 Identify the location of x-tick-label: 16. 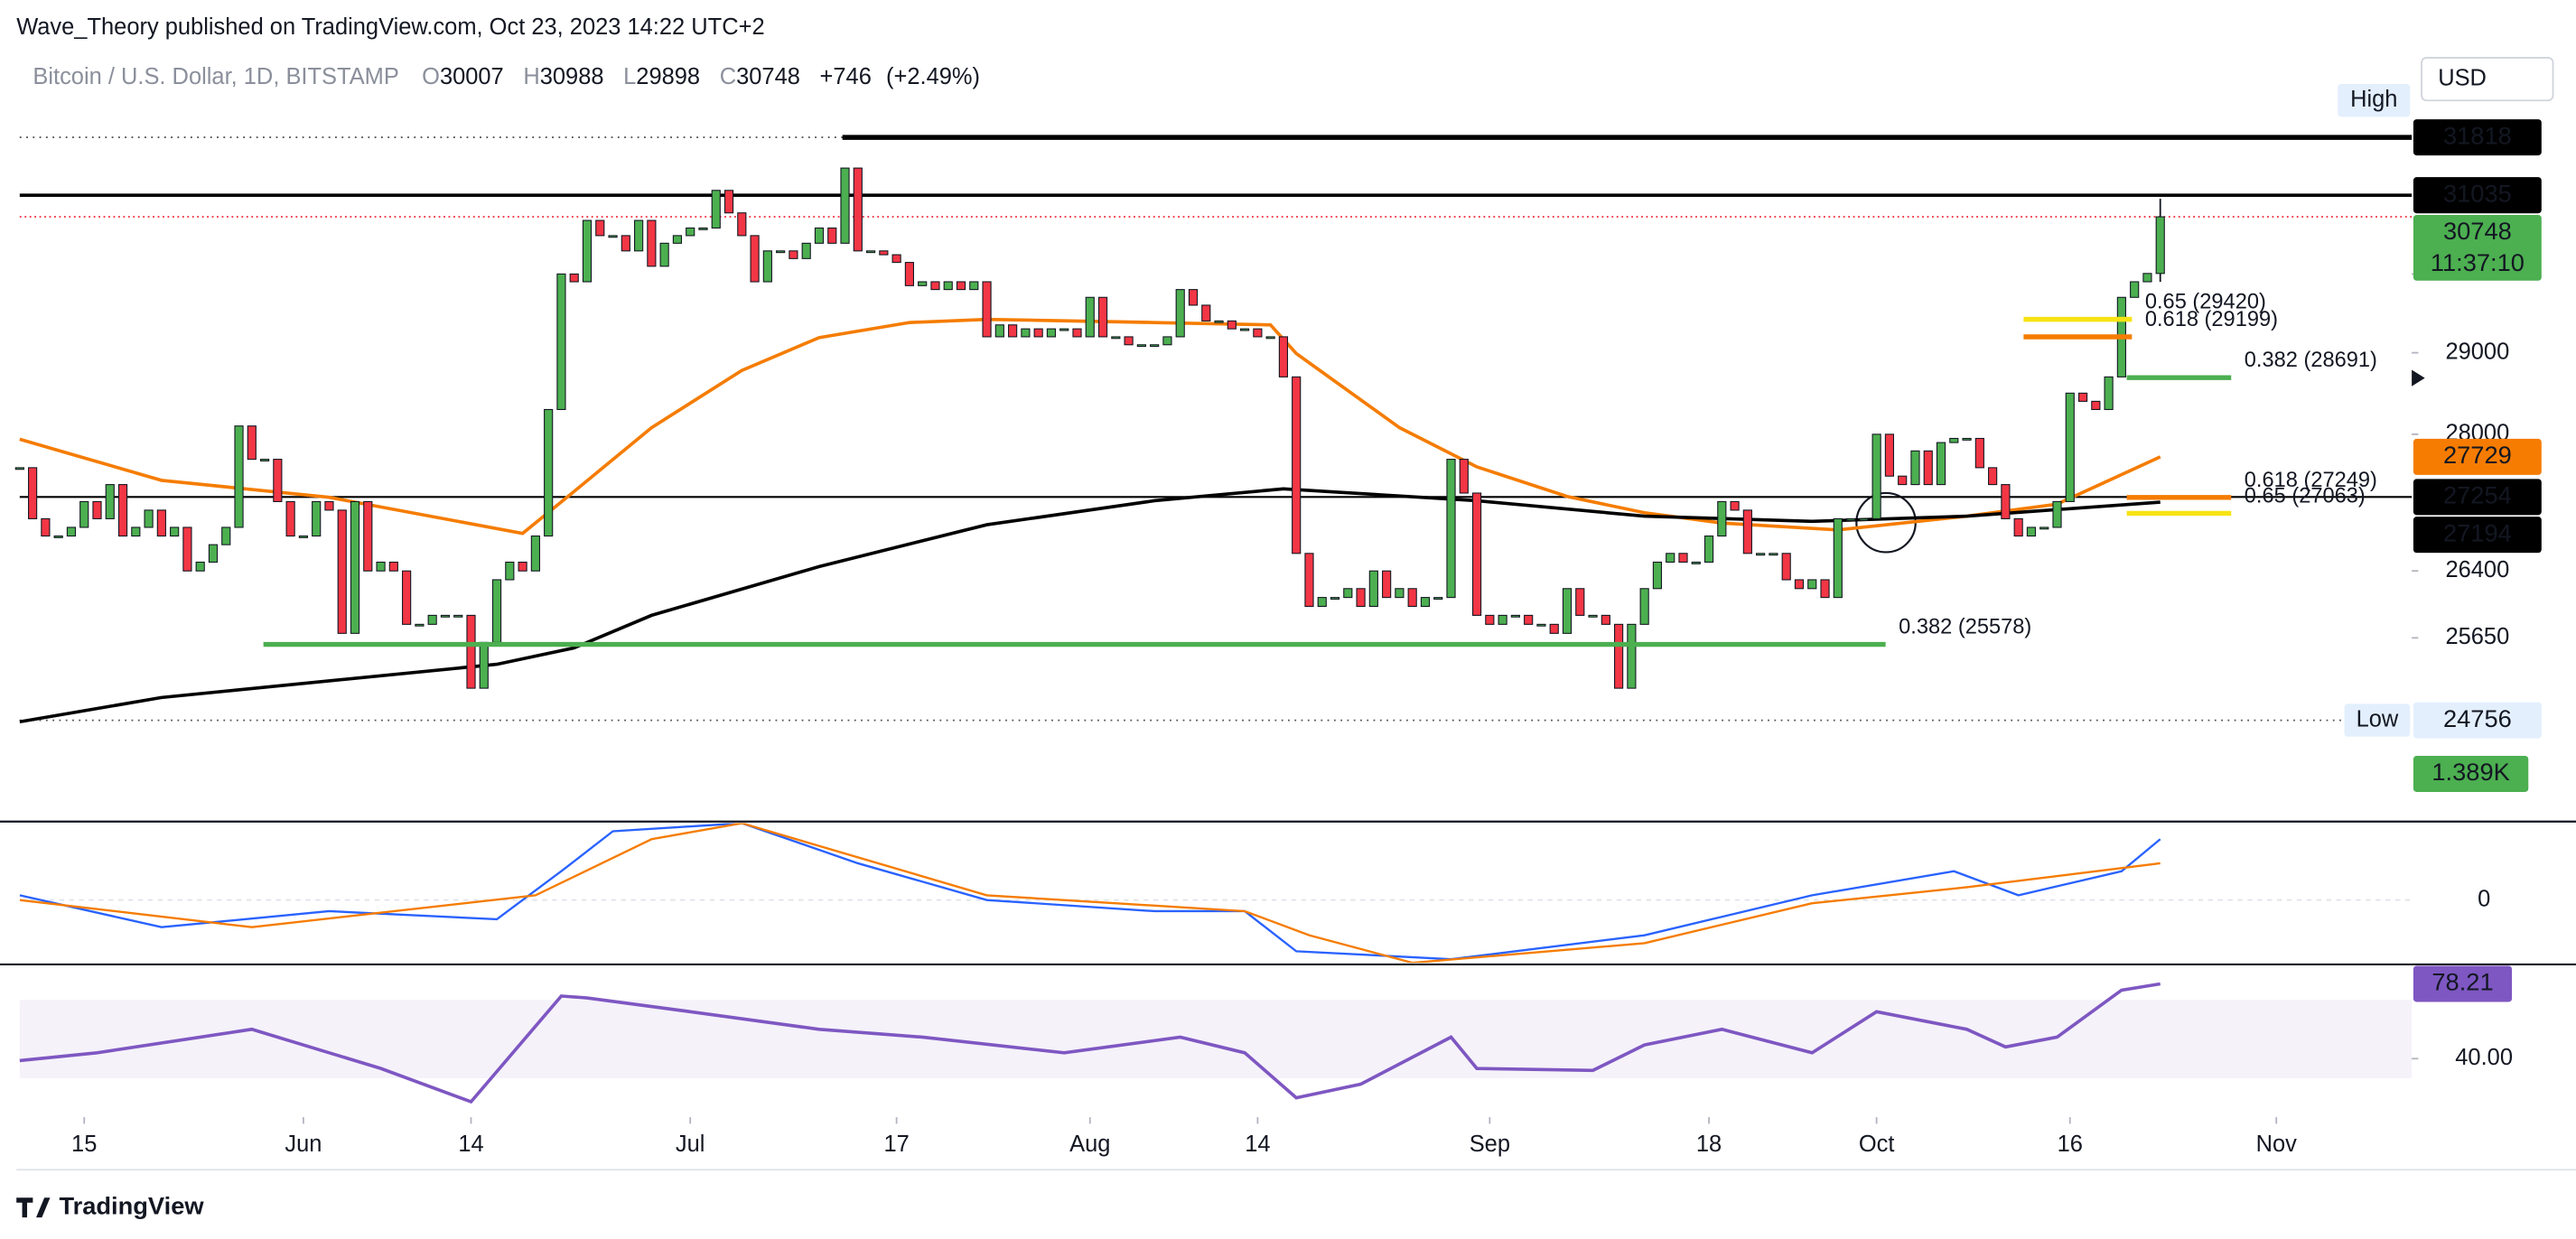
(2070, 1144).